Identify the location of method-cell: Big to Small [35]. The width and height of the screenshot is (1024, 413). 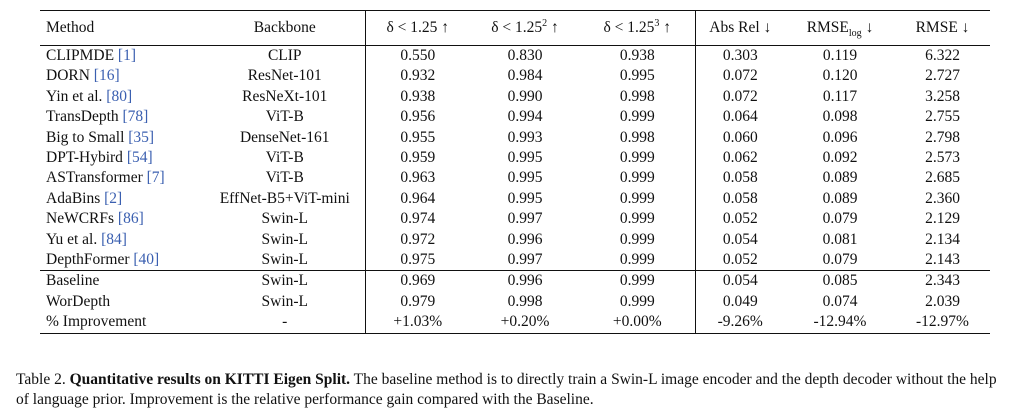
(122, 138).